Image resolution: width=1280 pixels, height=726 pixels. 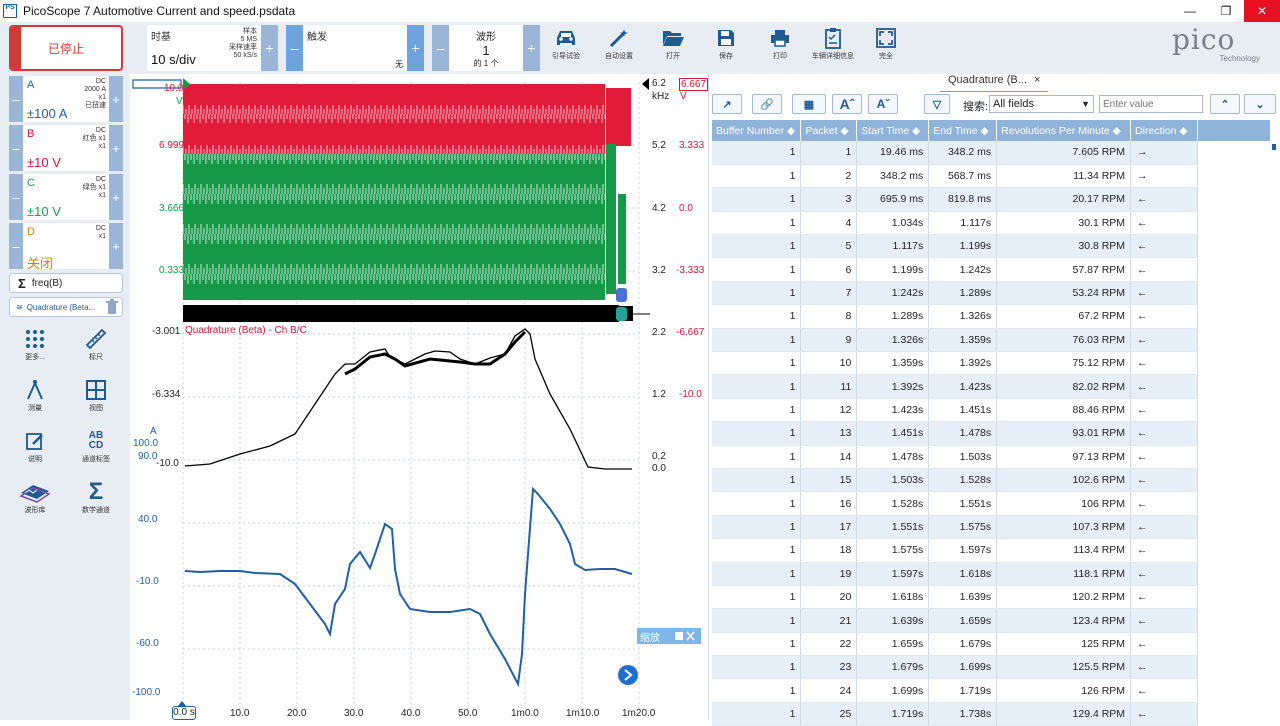 I want to click on table-row: 1 11 1.392s 1.423s 82.02 RPM ←, so click(x=955, y=386).